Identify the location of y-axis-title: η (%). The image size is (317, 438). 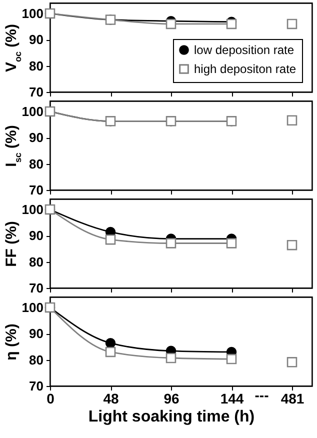
(11, 342).